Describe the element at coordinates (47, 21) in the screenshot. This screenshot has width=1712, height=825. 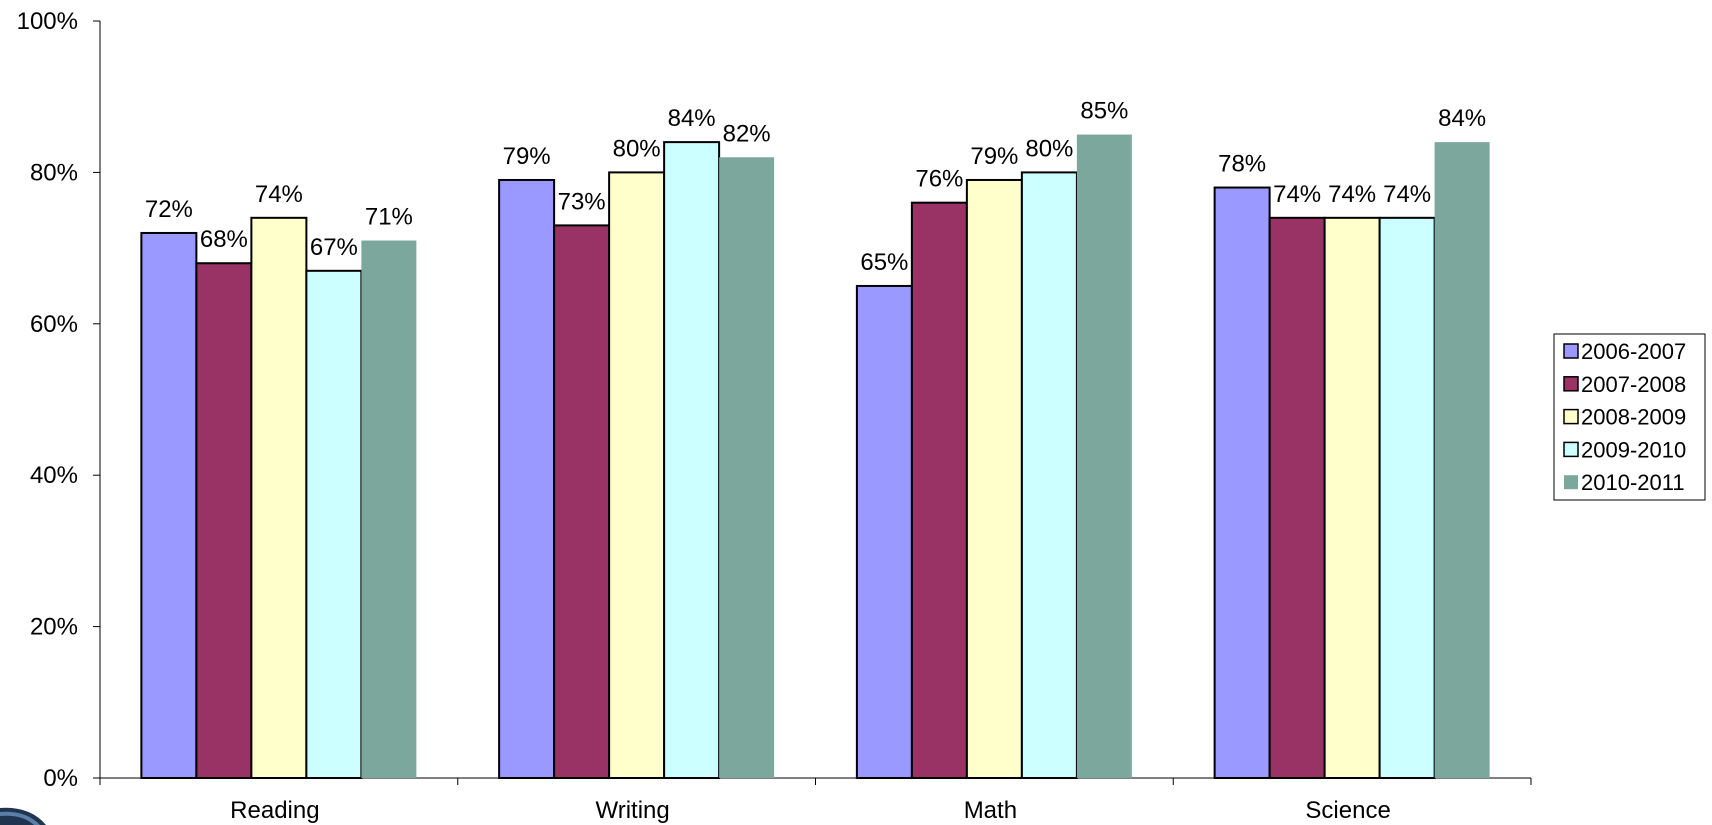
I see `y-tick-label: 100%` at that location.